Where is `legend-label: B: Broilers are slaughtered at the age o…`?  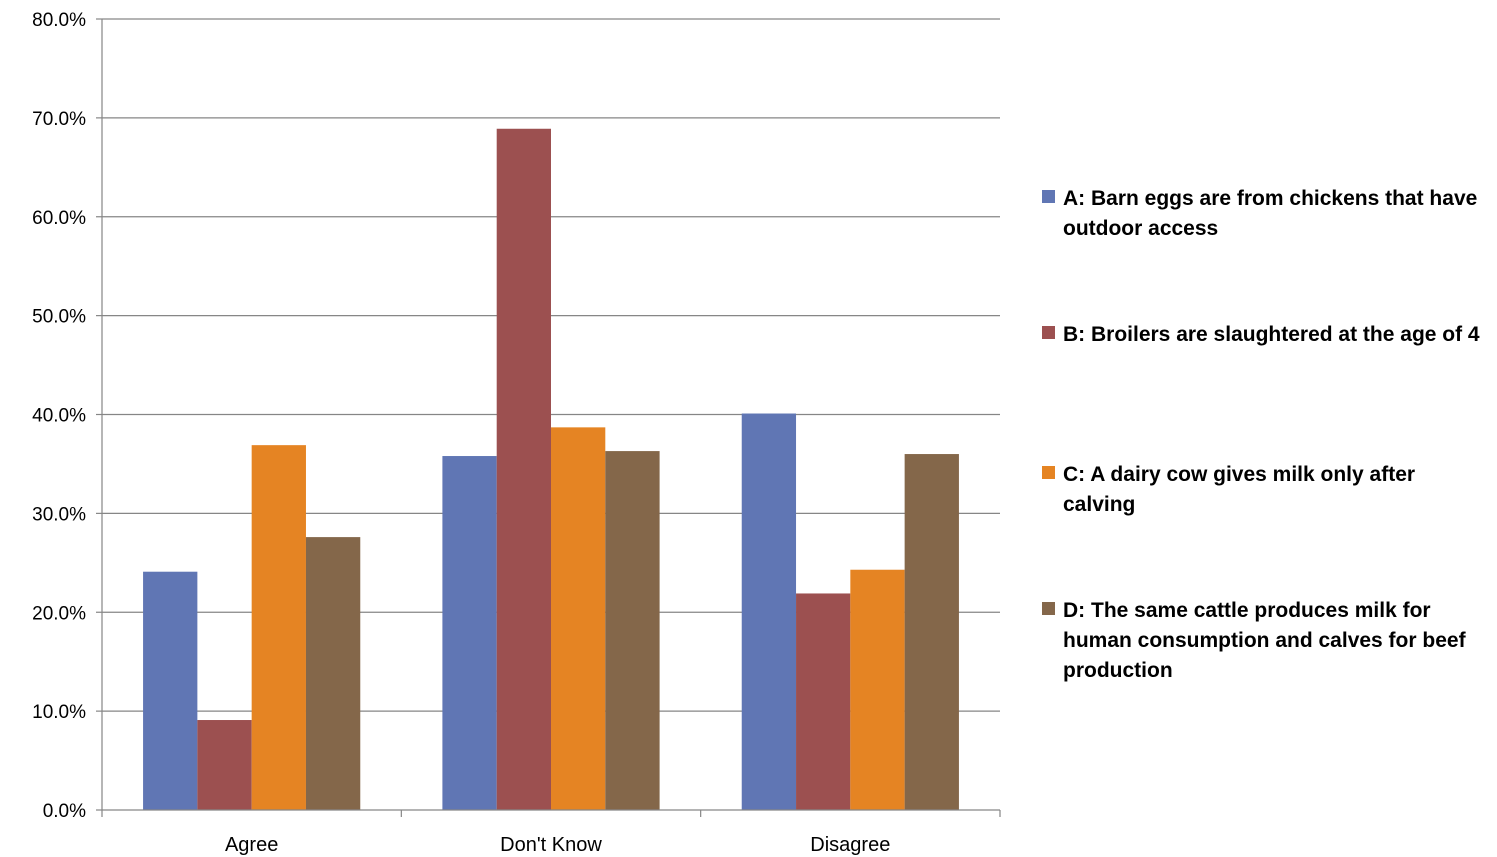 legend-label: B: Broilers are slaughtered at the age o… is located at coordinates (1271, 334).